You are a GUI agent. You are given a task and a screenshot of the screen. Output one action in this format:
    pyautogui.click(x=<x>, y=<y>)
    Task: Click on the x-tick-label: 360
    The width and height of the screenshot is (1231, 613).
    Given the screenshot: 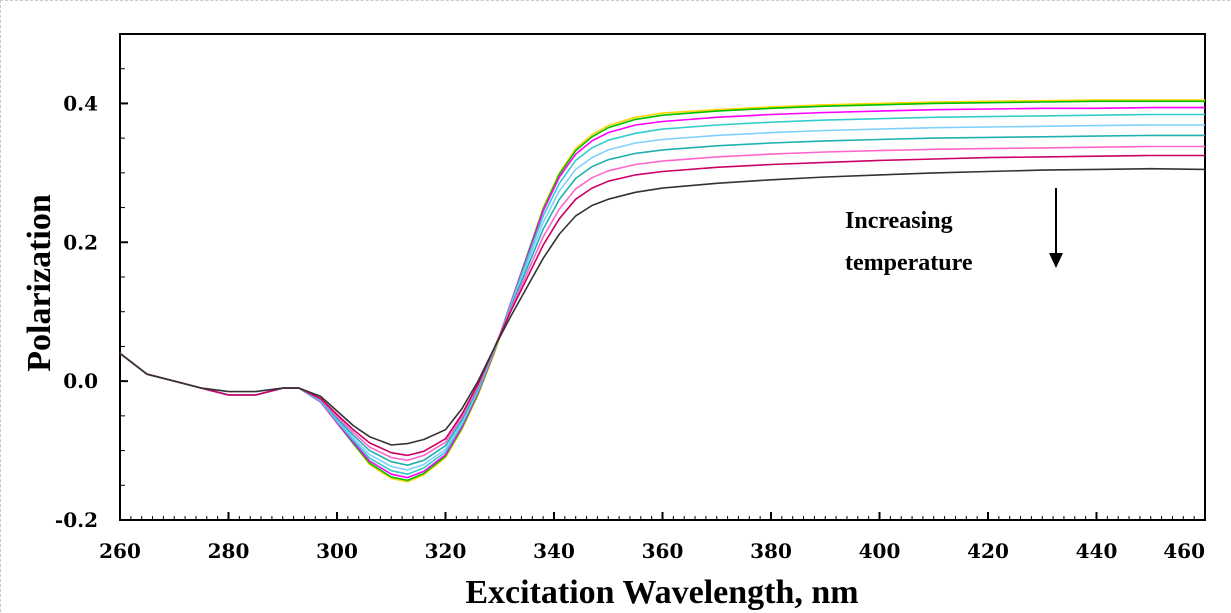 What is the action you would take?
    pyautogui.click(x=663, y=551)
    